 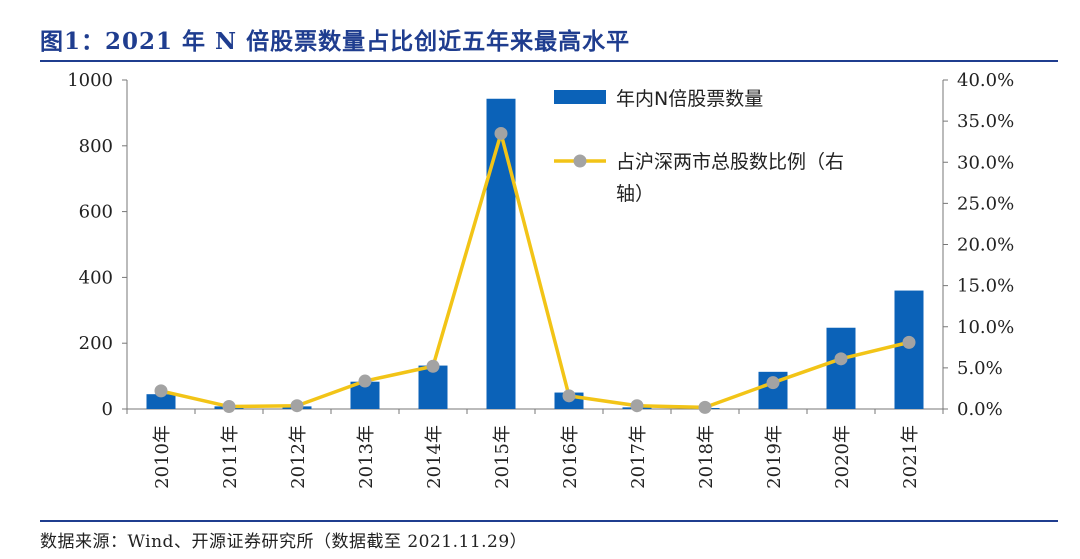 I want to click on bar-2021, so click(x=909, y=349).